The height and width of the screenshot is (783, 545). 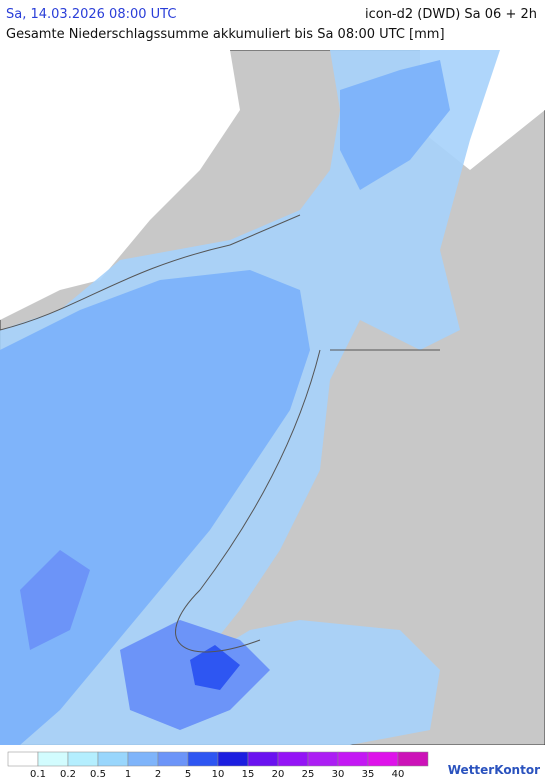 I want to click on legend-label: 0.1, so click(x=38, y=774).